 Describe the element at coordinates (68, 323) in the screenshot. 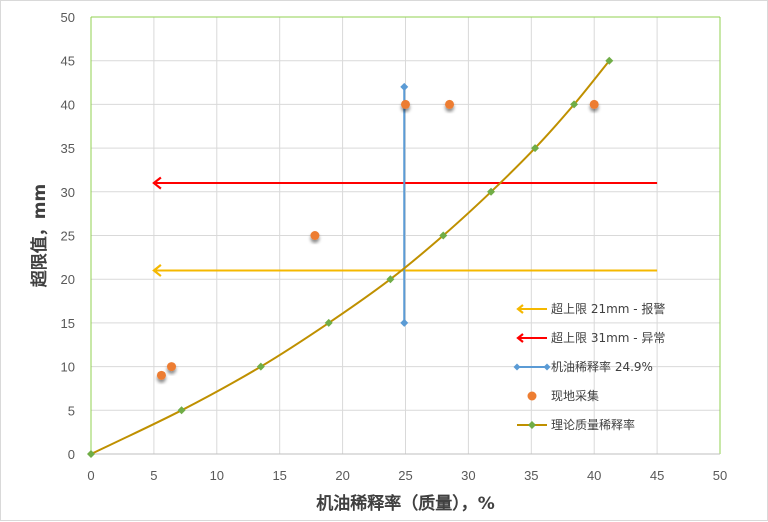

I see `y-tick-label: 15` at that location.